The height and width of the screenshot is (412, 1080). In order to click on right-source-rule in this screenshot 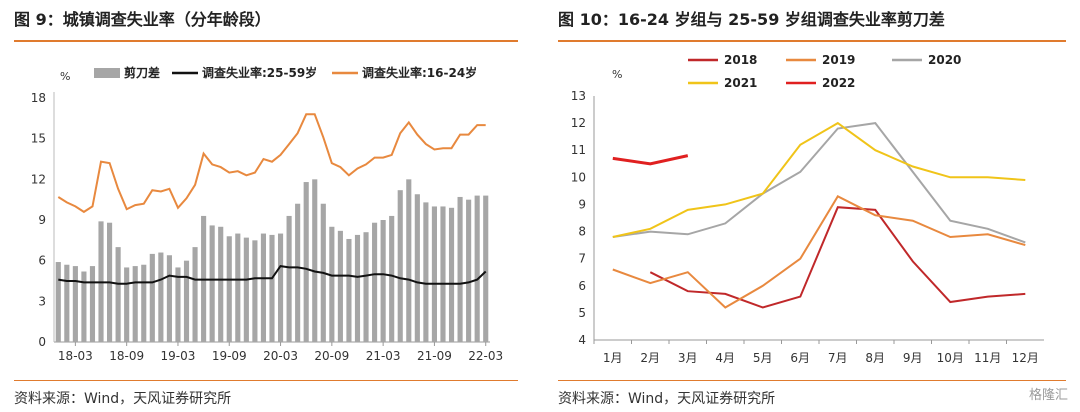, I will do `click(812, 380)`.